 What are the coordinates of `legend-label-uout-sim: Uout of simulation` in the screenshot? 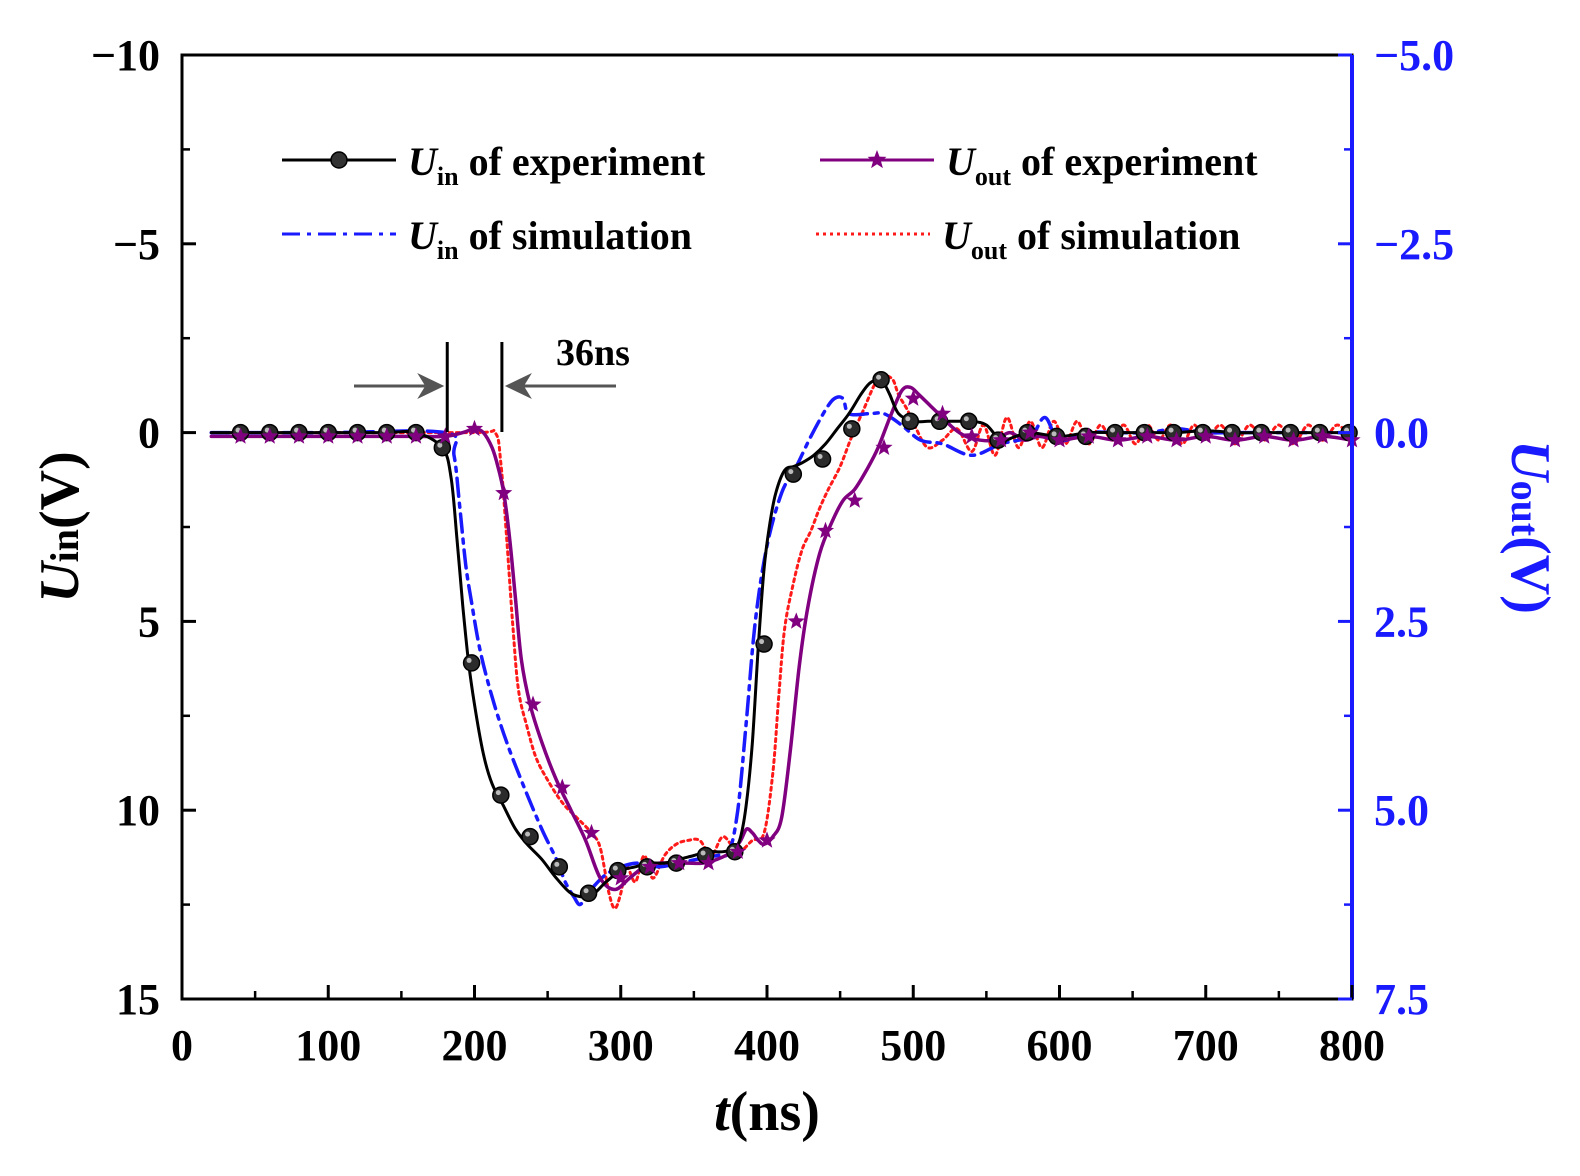 It's located at (1091, 239).